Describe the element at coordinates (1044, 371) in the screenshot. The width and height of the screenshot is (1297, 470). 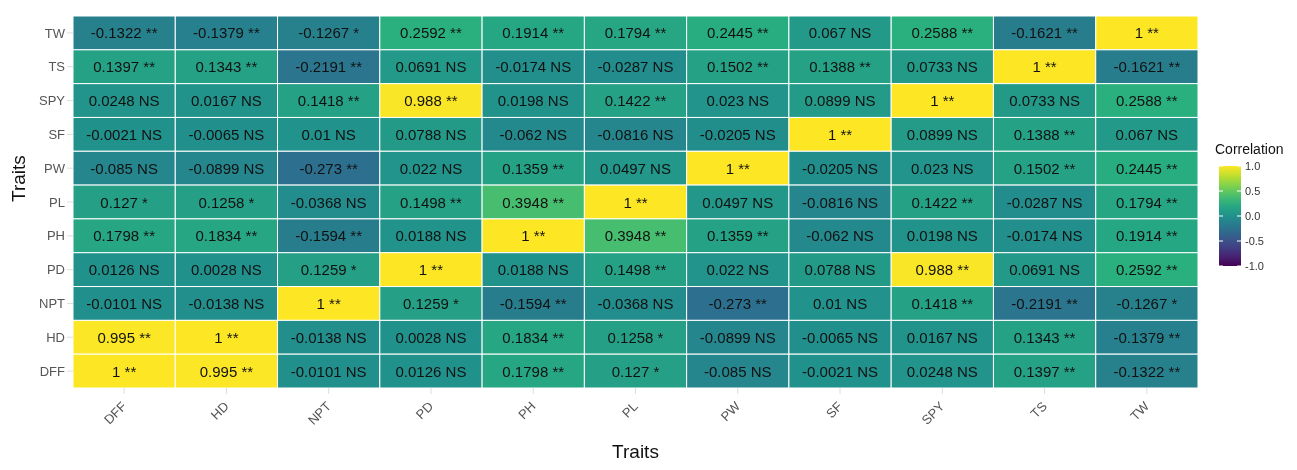
I see `data-label: 0.1397 **` at that location.